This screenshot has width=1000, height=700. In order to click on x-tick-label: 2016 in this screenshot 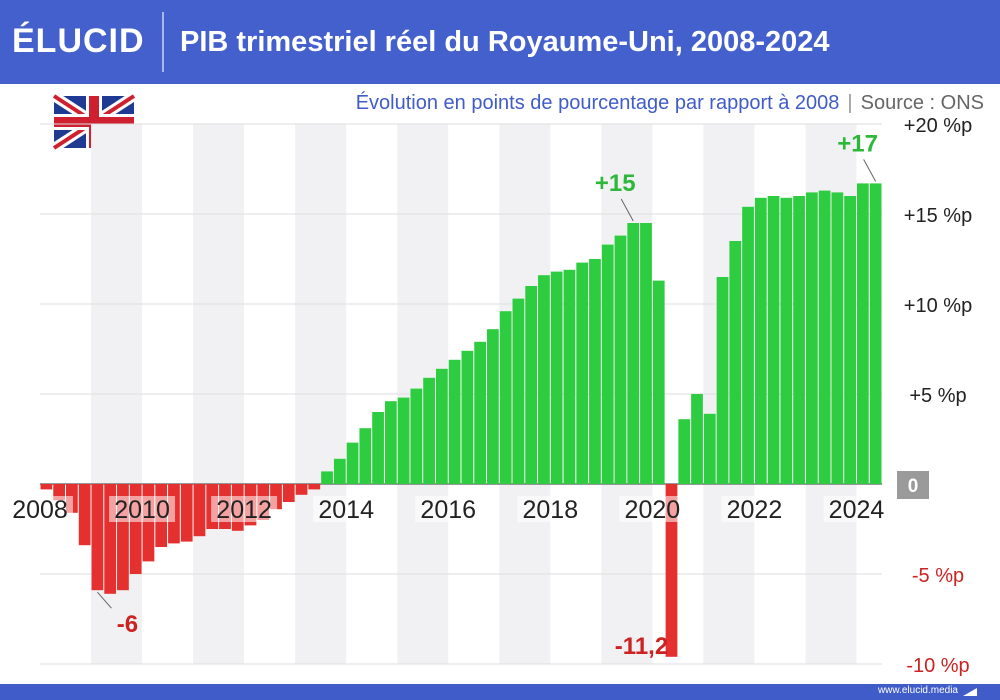, I will do `click(448, 510)`.